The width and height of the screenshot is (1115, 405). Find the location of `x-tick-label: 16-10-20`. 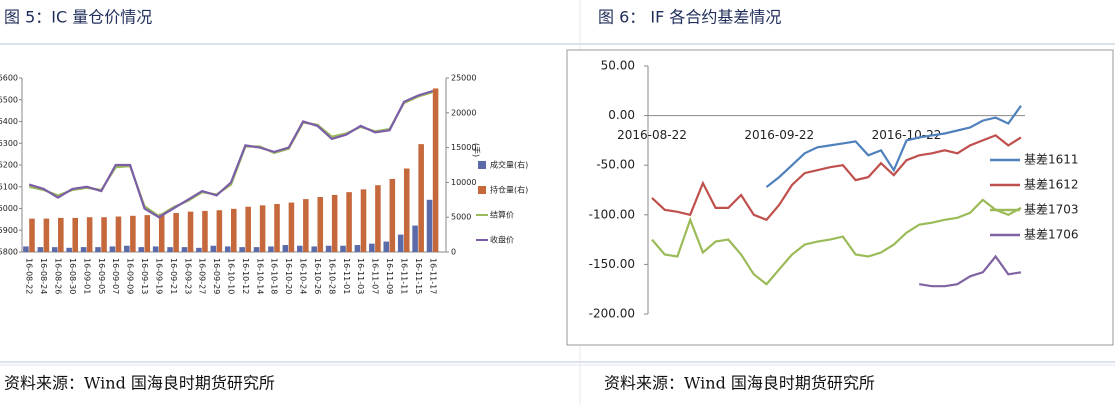

x-tick-label: 16-10-20 is located at coordinates (288, 276).